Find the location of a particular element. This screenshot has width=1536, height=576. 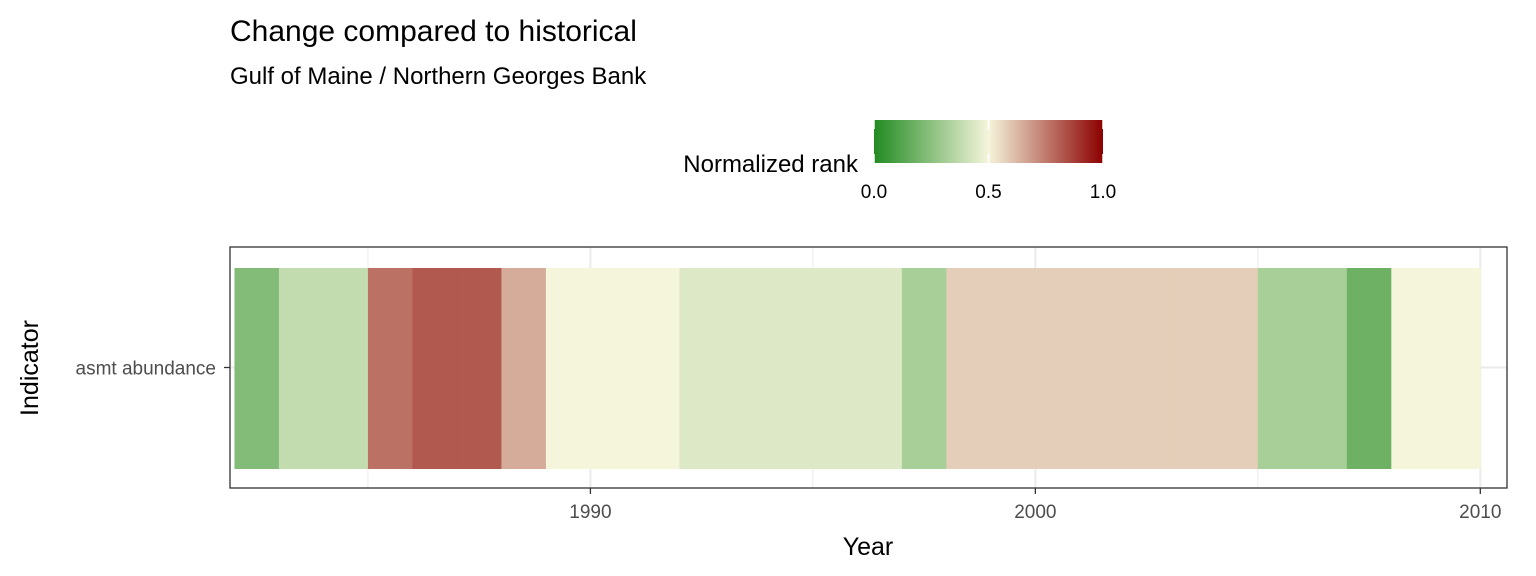

heatmap-cell-1986 is located at coordinates (390, 368).